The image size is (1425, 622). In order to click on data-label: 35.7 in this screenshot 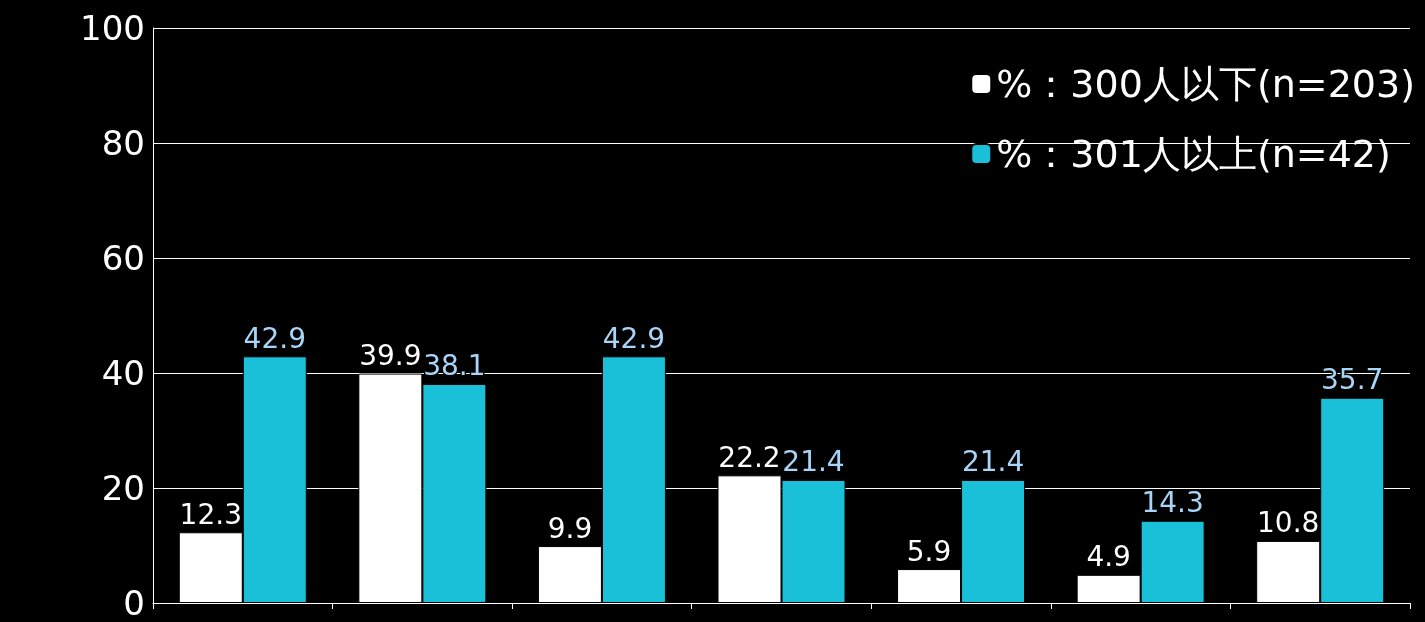, I will do `click(1352, 380)`.